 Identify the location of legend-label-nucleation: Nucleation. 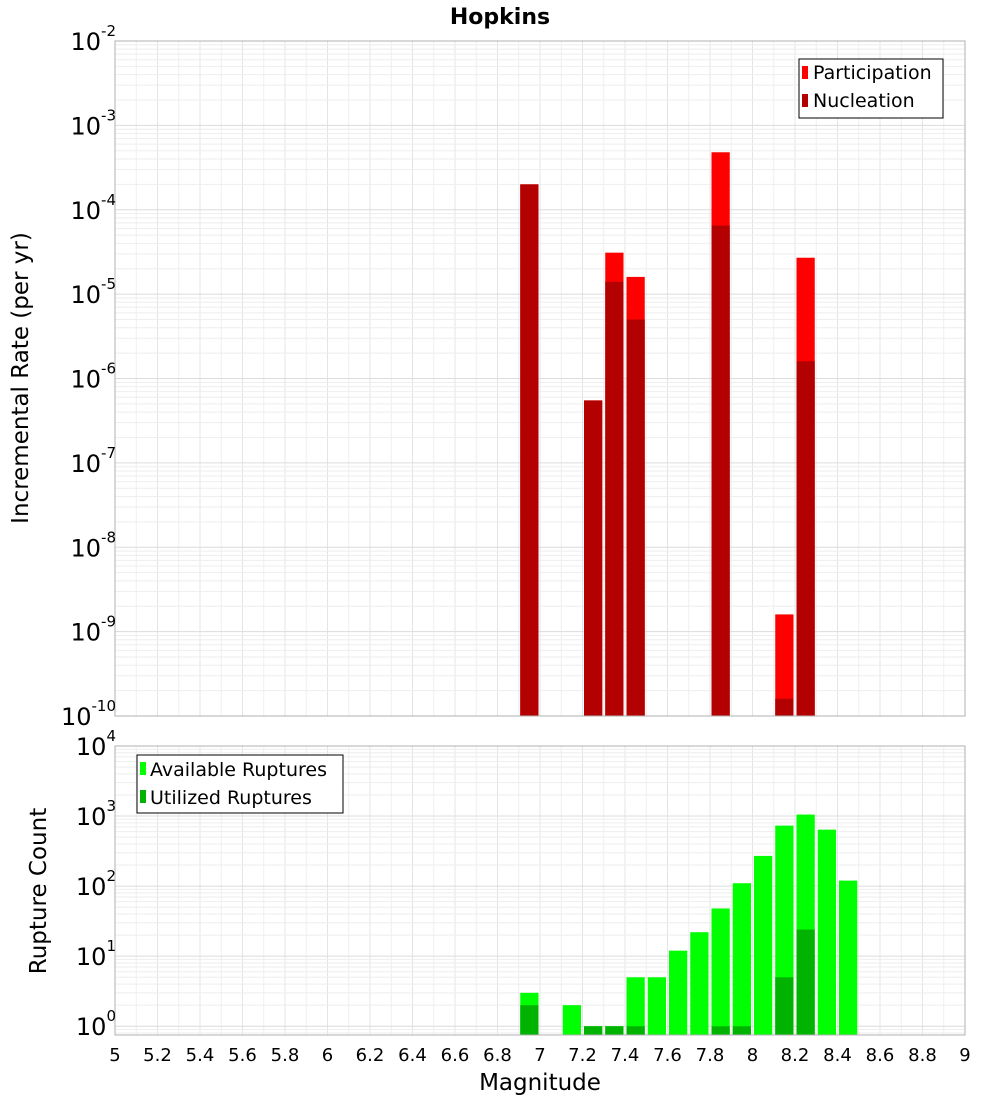
(864, 101).